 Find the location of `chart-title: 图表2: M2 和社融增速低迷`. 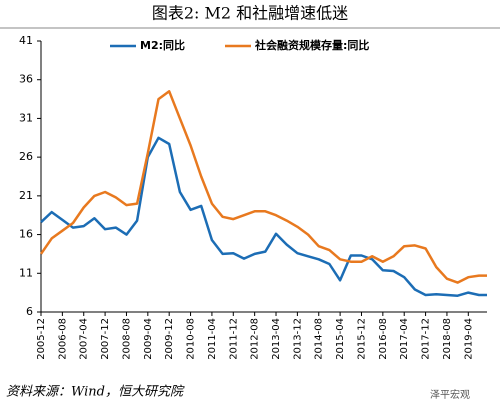

chart-title: 图表2: M2 和社融增速低迷 is located at coordinates (250, 13).